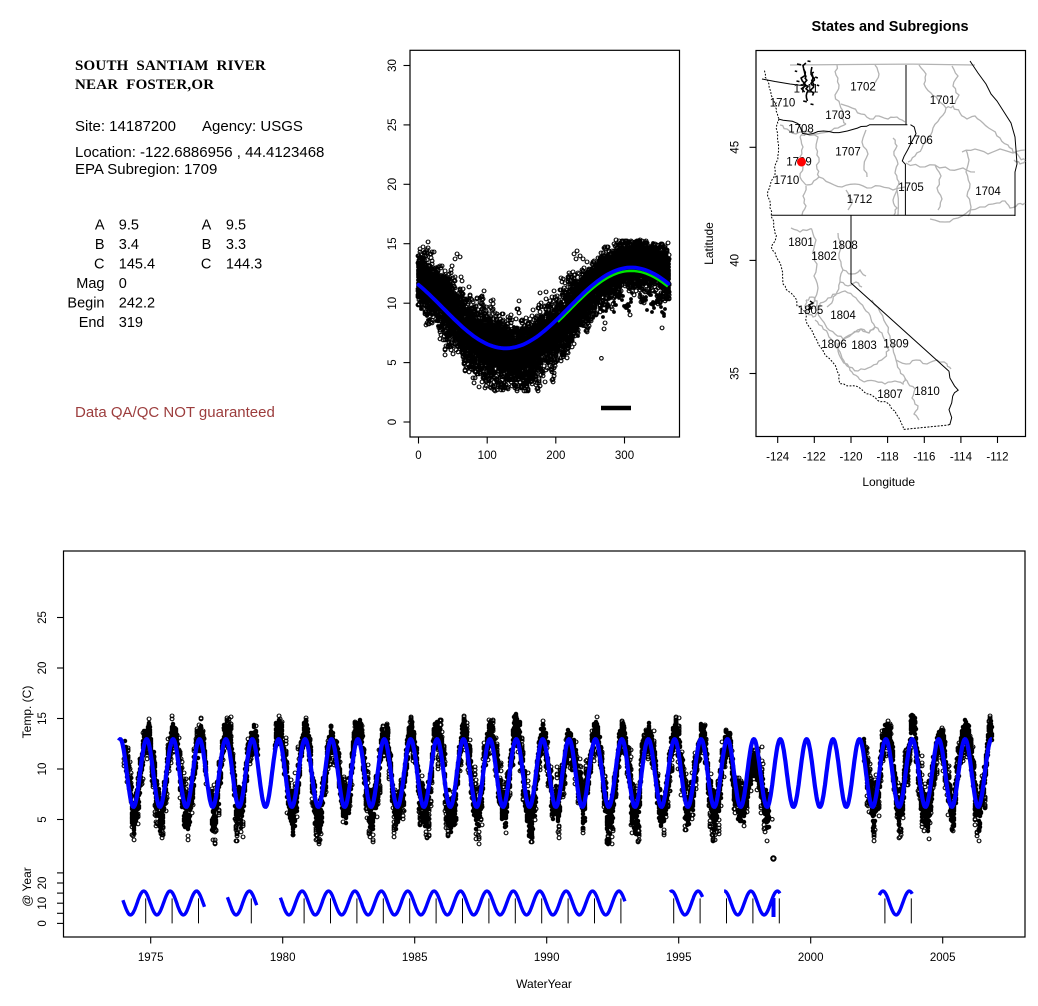 The width and height of the screenshot is (1038, 1006). What do you see at coordinates (888, 458) in the screenshot?
I see `svg-text: -118` at bounding box center [888, 458].